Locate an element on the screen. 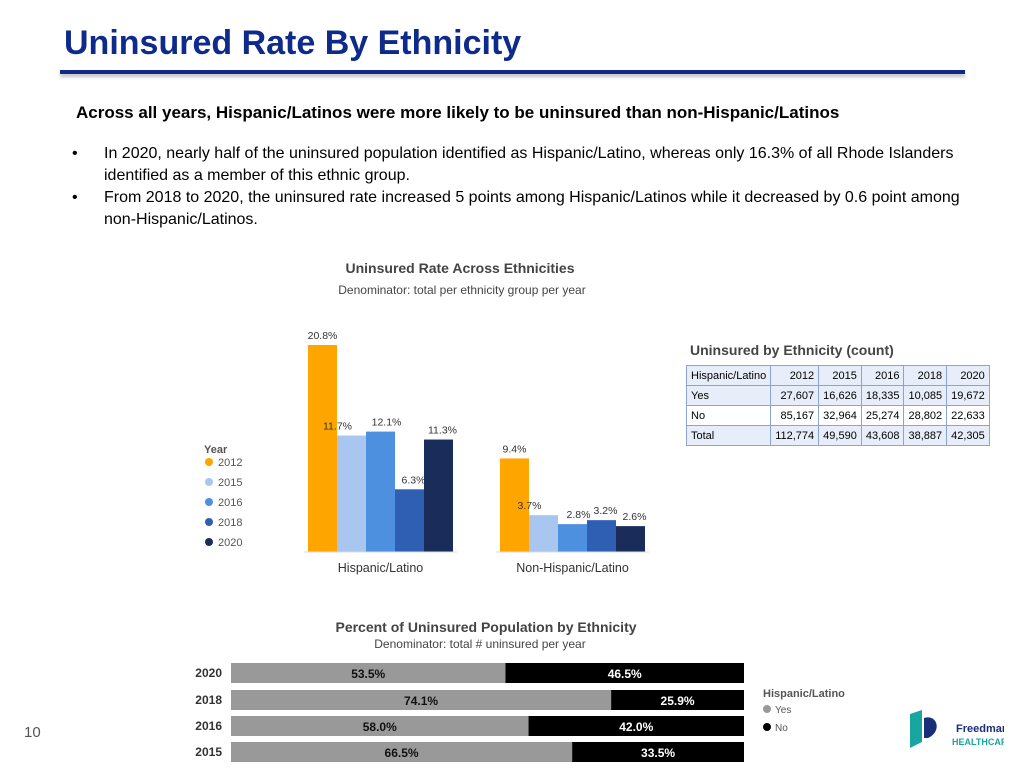 The height and width of the screenshot is (768, 1024). table-cell: 18,335 is located at coordinates (882, 395).